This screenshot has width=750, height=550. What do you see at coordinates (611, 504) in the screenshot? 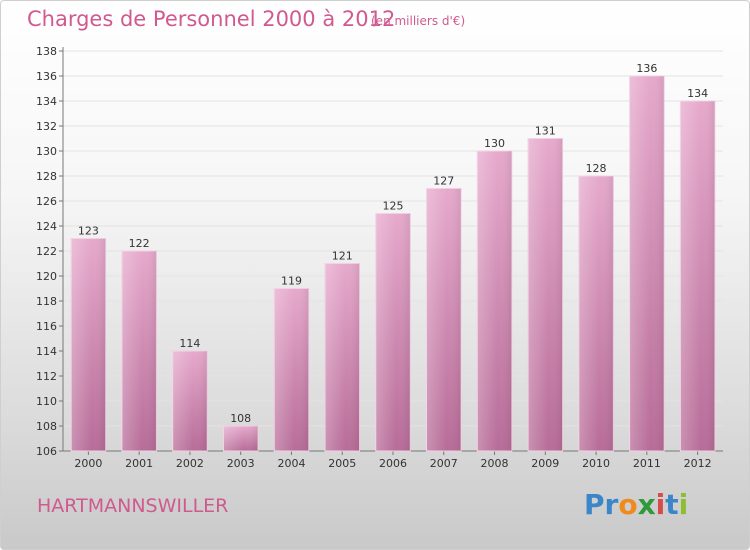
I see `logo-letter: r` at bounding box center [611, 504].